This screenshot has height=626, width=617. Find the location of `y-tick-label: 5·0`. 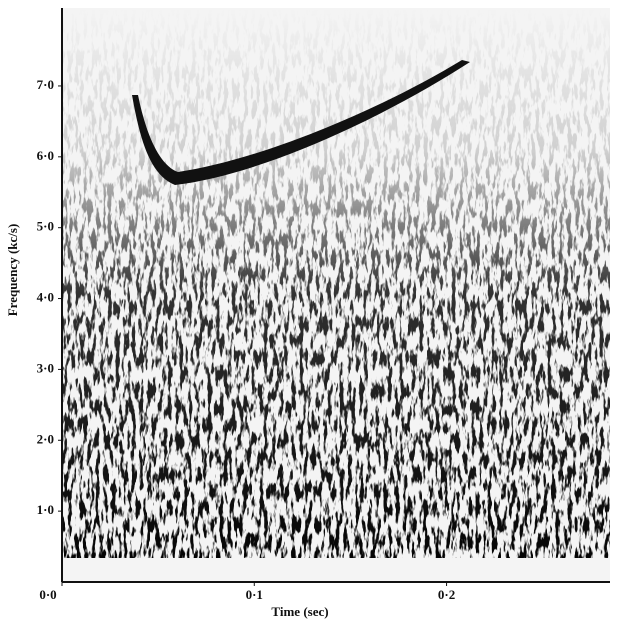

y-tick-label: 5·0 is located at coordinates (45, 226).